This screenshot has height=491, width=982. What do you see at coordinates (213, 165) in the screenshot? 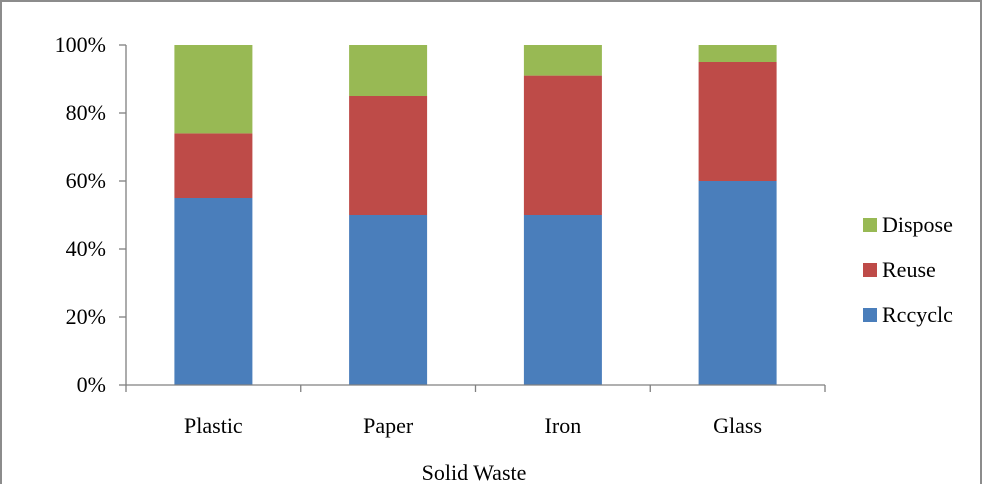
I see `bar-reuse-plastic` at bounding box center [213, 165].